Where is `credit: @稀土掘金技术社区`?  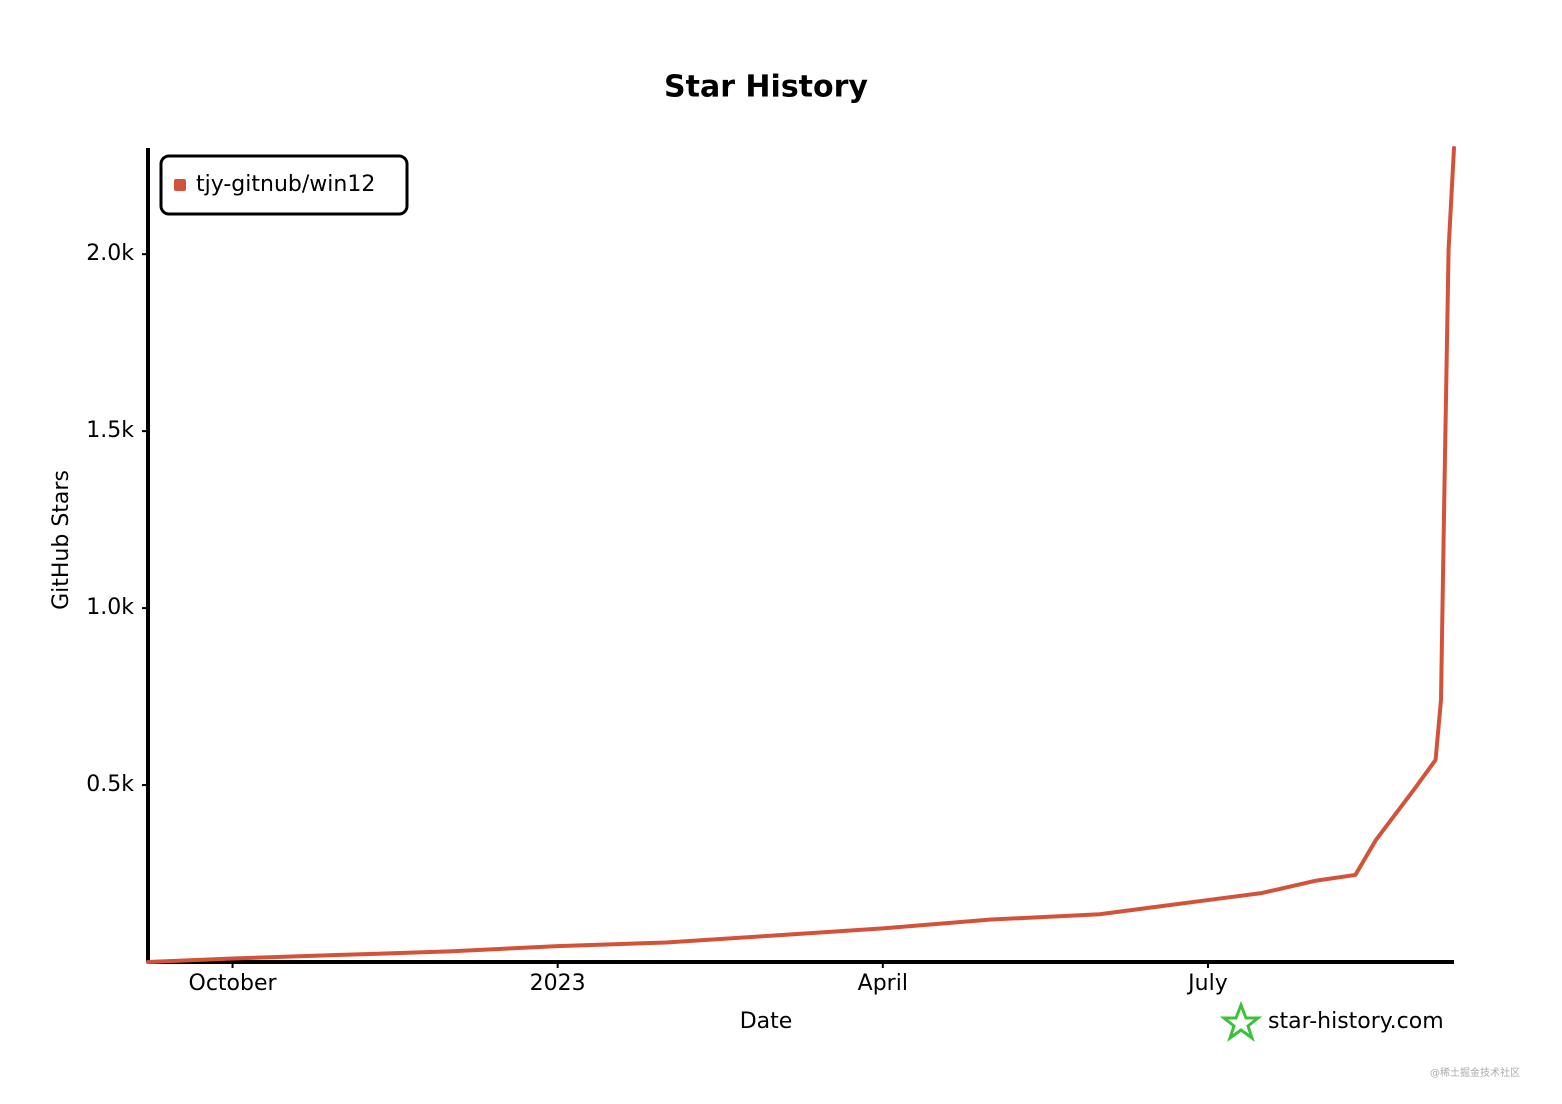
credit: @稀土掘金技术社区 is located at coordinates (1475, 1072).